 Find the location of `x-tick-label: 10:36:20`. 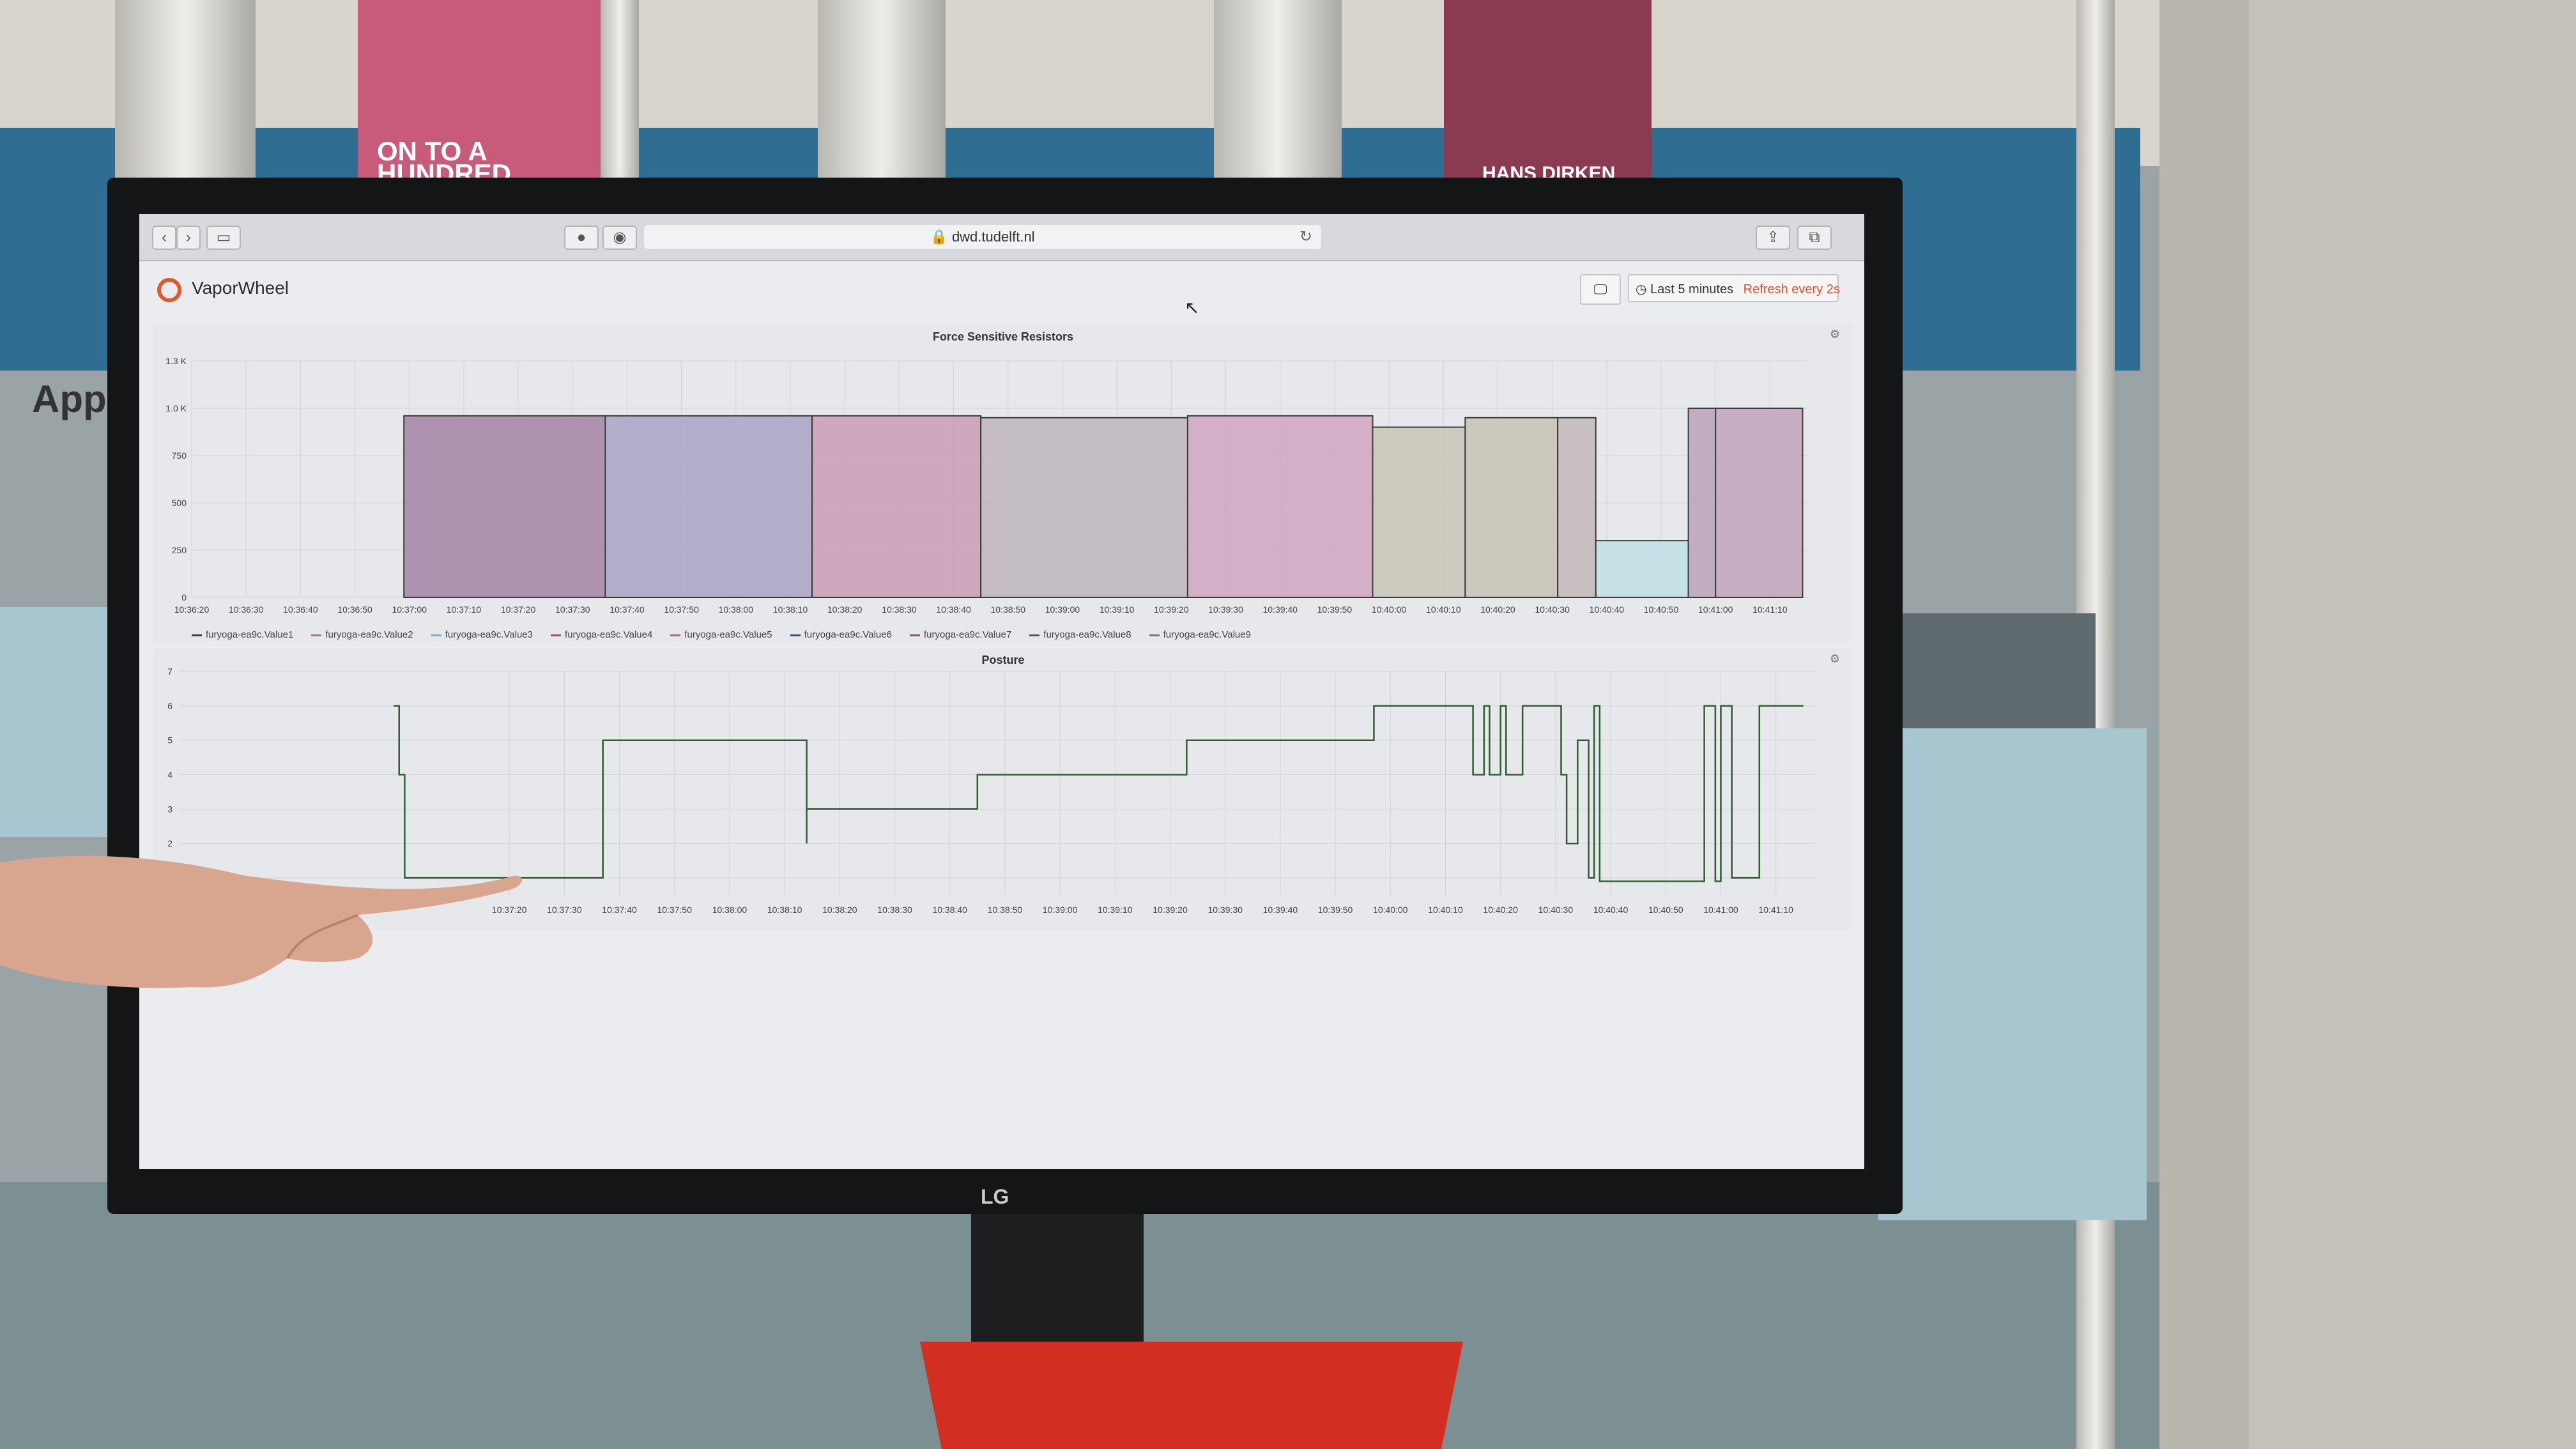

x-tick-label: 10:36:20 is located at coordinates (192, 609).